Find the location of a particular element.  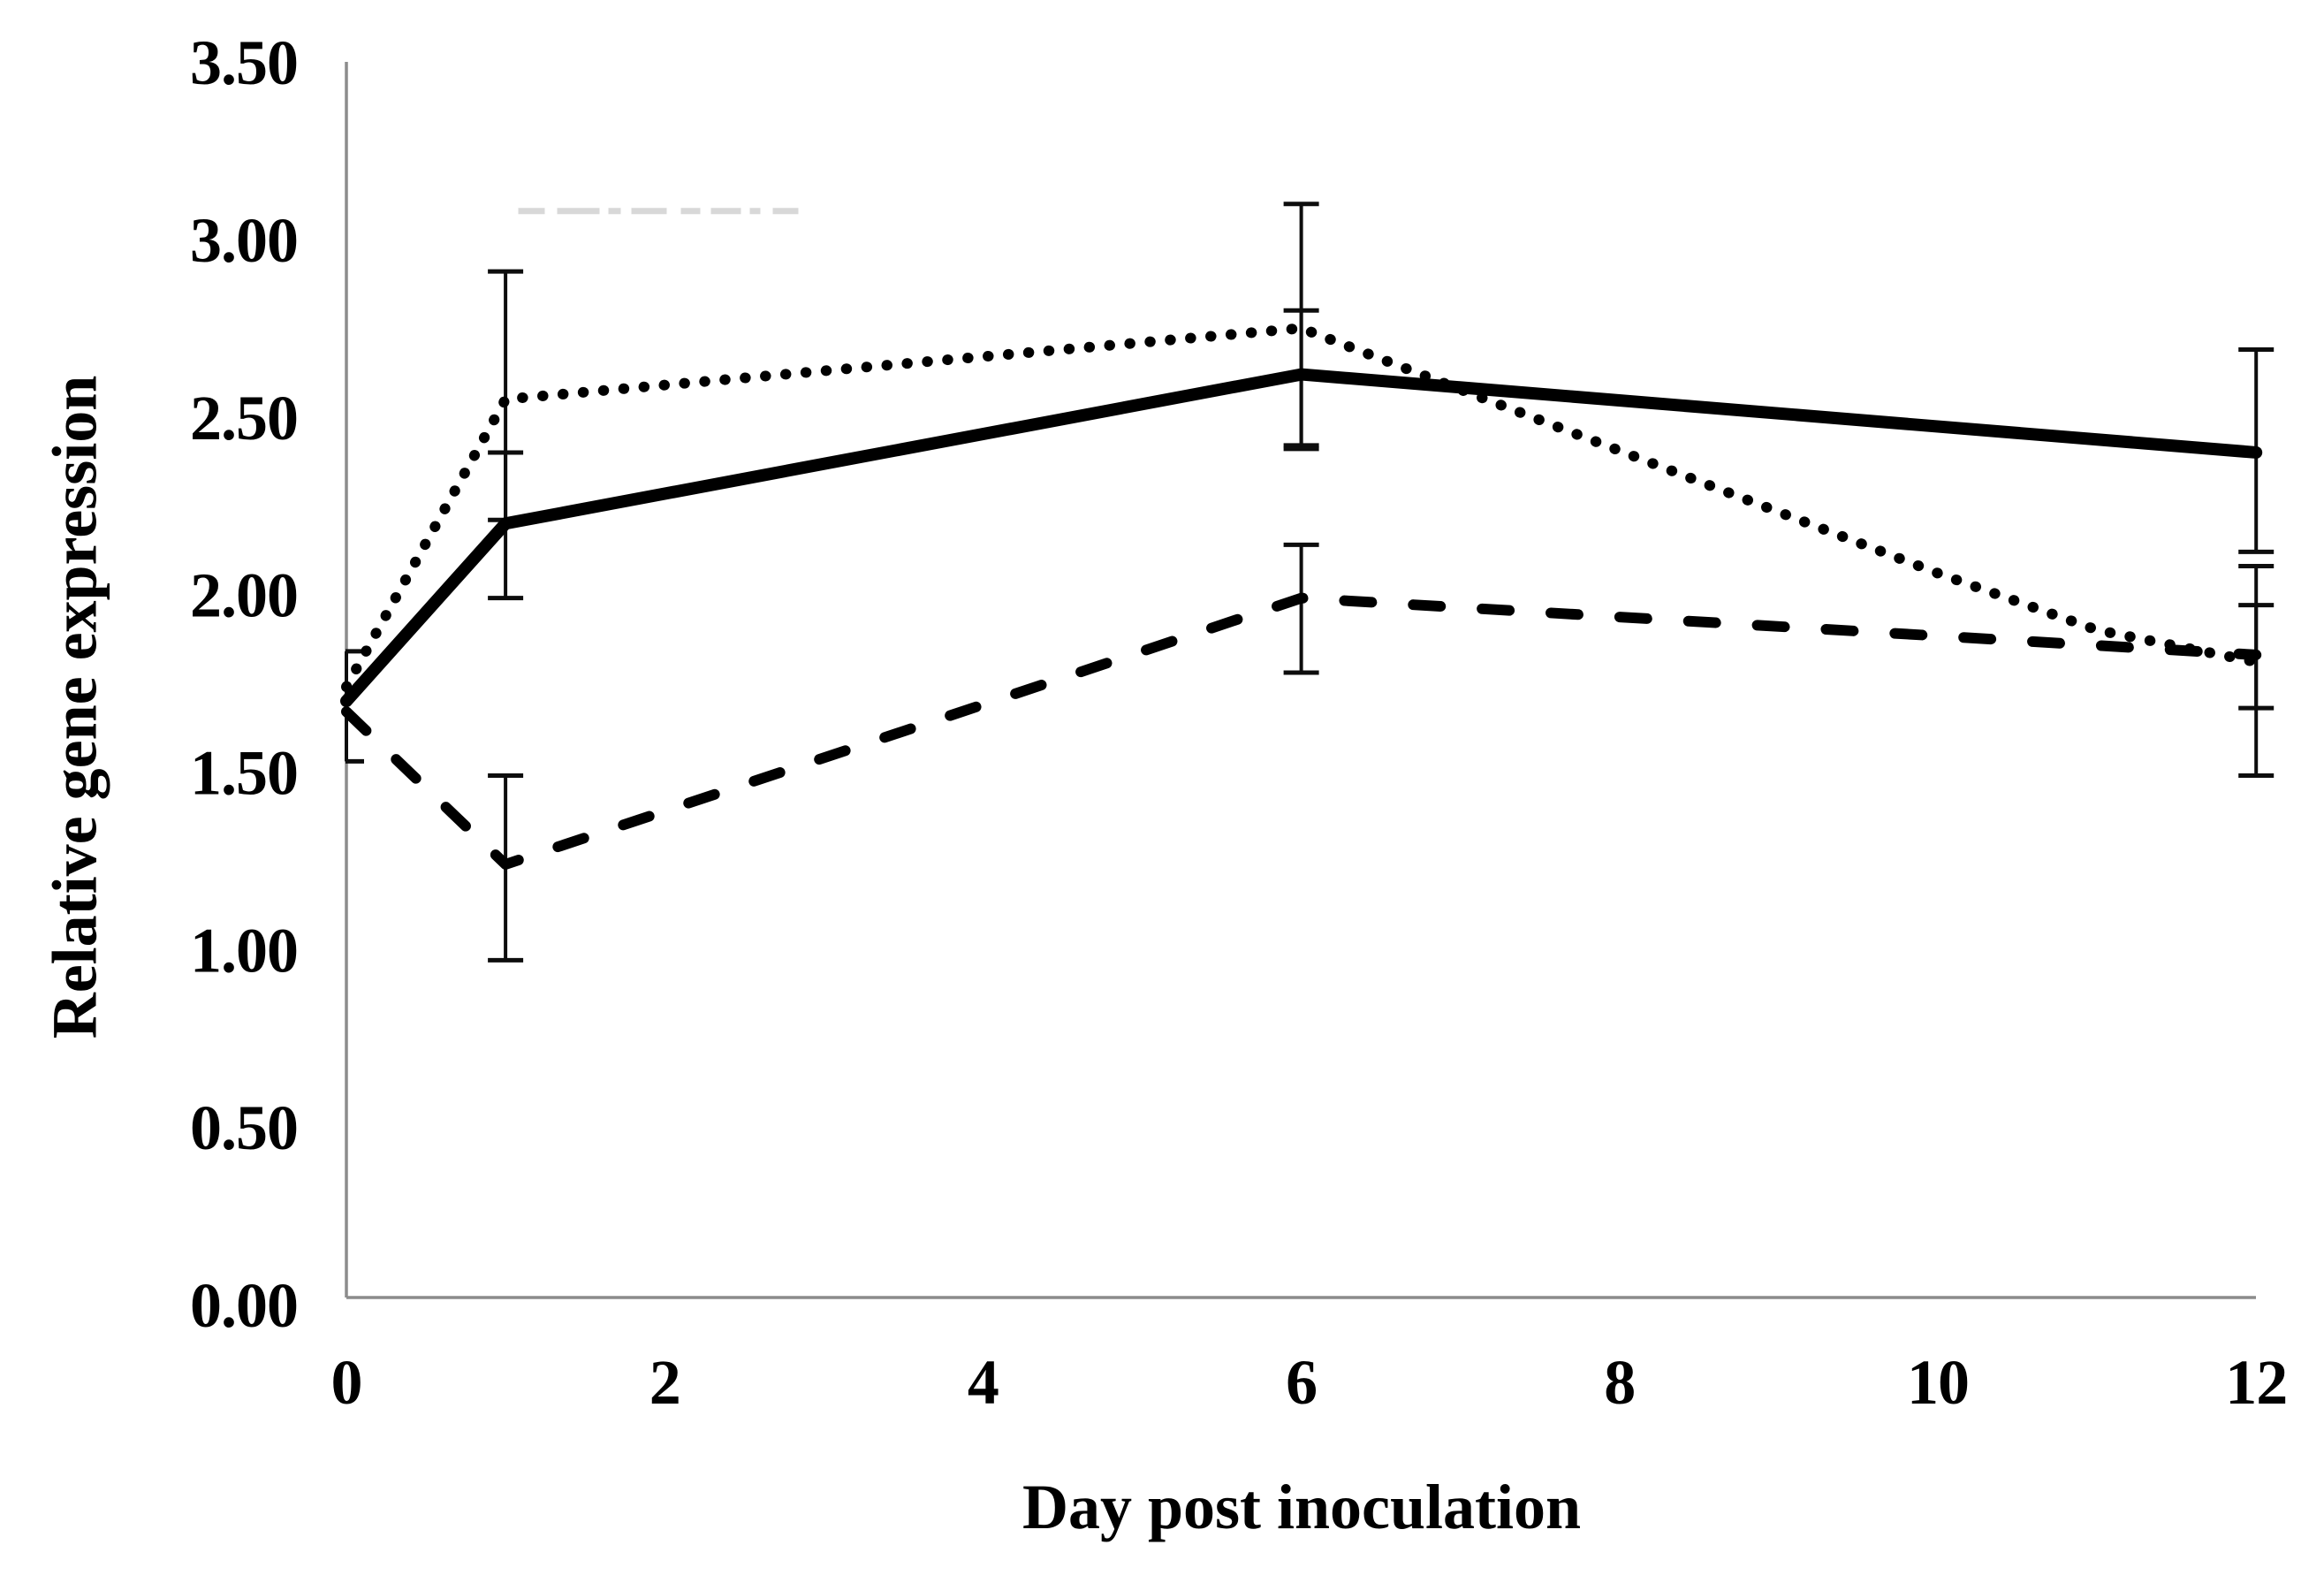

y-tick-label: 0.00 is located at coordinates (244, 1305).